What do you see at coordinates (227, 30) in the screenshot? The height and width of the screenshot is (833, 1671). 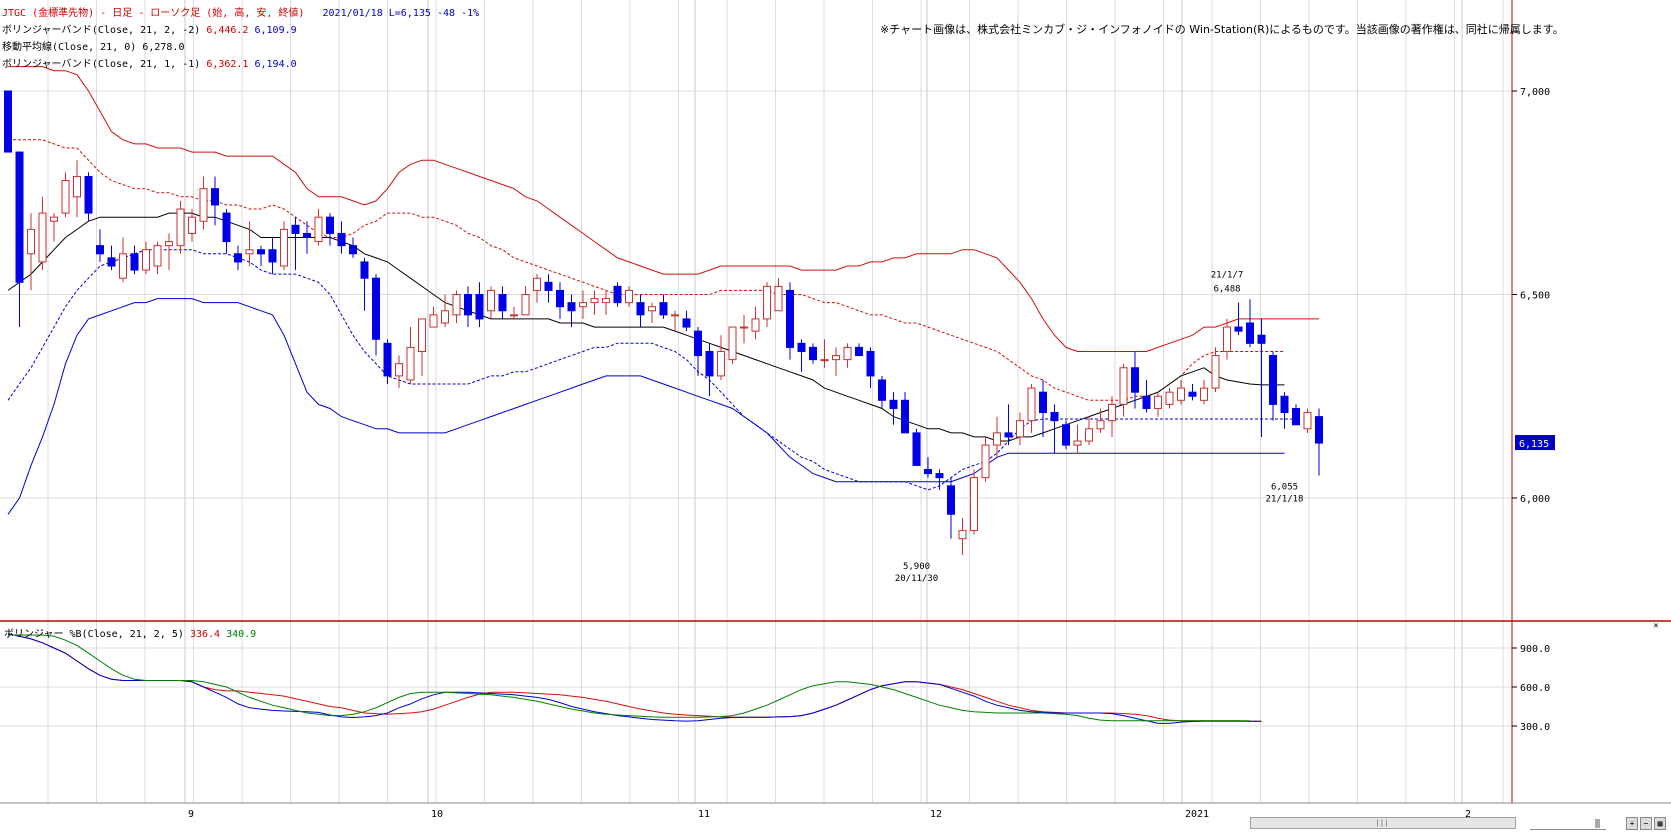 I see `bb2-upper: 6,446.2` at bounding box center [227, 30].